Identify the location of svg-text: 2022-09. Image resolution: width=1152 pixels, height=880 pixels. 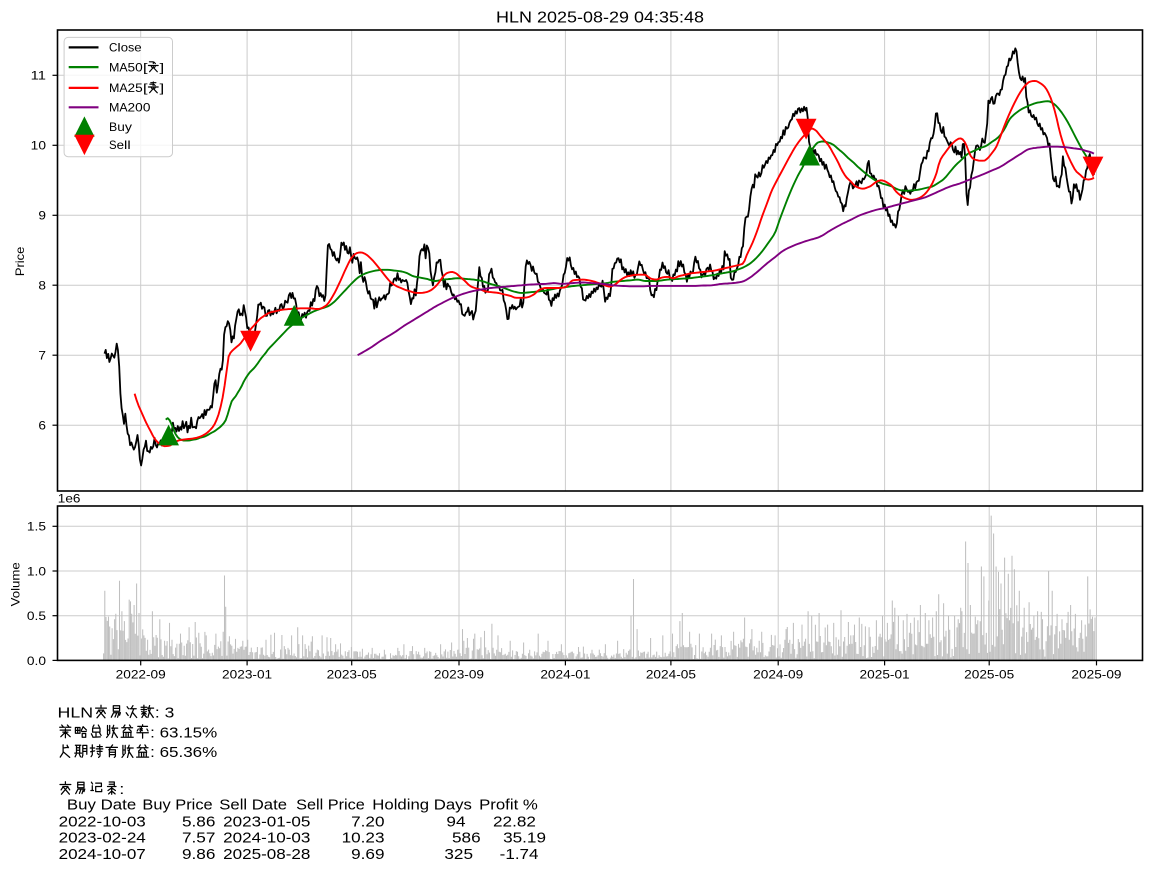
(141, 674).